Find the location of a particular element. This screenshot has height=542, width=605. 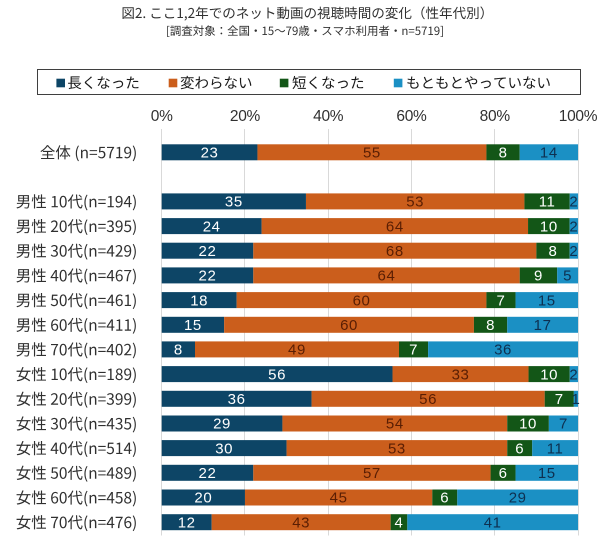

svg-text: 9 is located at coordinates (538, 276).